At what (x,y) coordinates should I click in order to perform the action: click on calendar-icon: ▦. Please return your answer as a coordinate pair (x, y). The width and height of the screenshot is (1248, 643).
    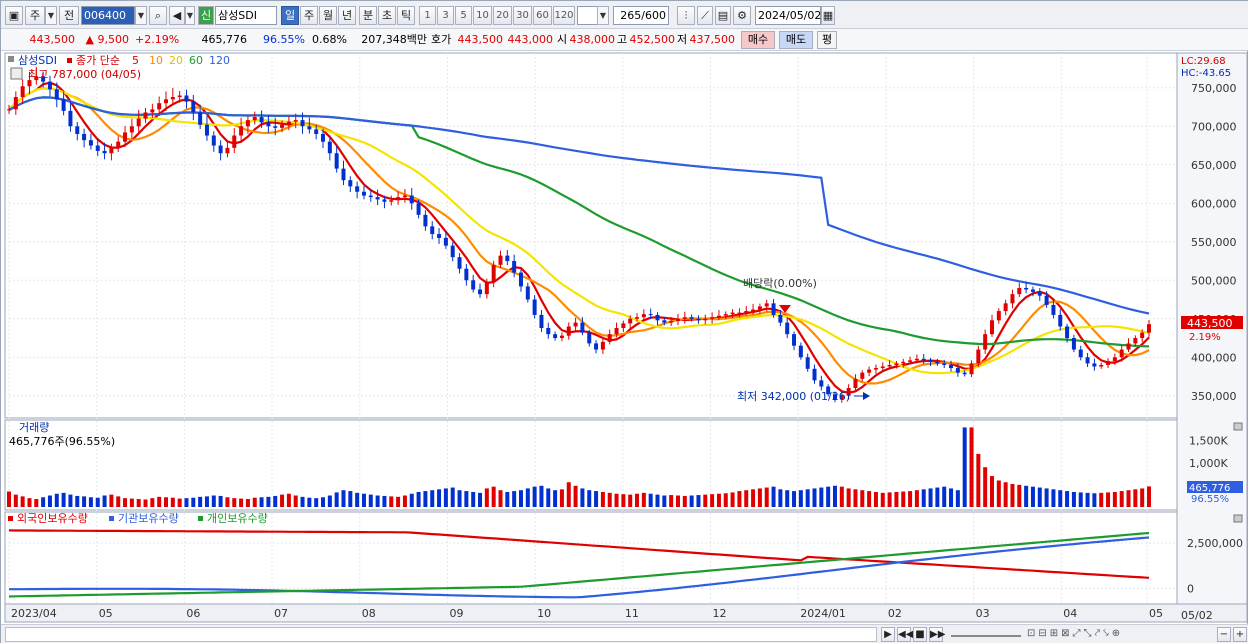
    Looking at the image, I should click on (828, 15).